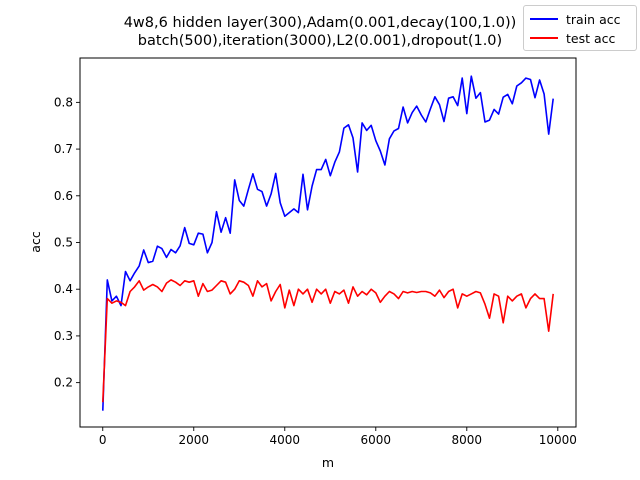 Image resolution: width=640 pixels, height=480 pixels. Describe the element at coordinates (63, 196) in the screenshot. I see `y-tick-label: 0.6` at that location.